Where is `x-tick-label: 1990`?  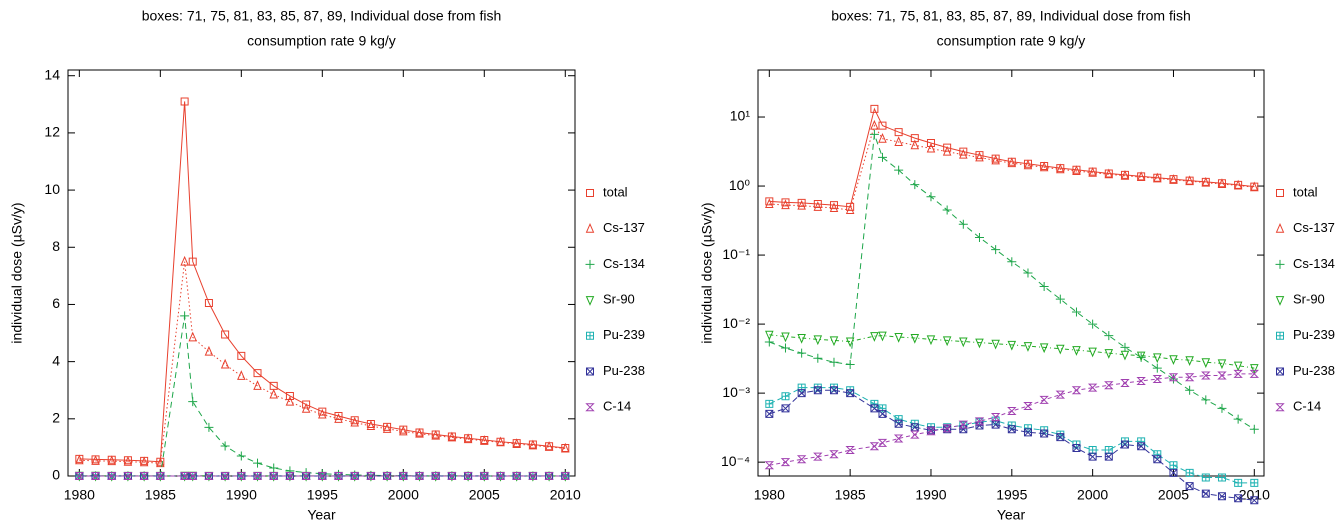
x-tick-label: 1990 is located at coordinates (241, 495).